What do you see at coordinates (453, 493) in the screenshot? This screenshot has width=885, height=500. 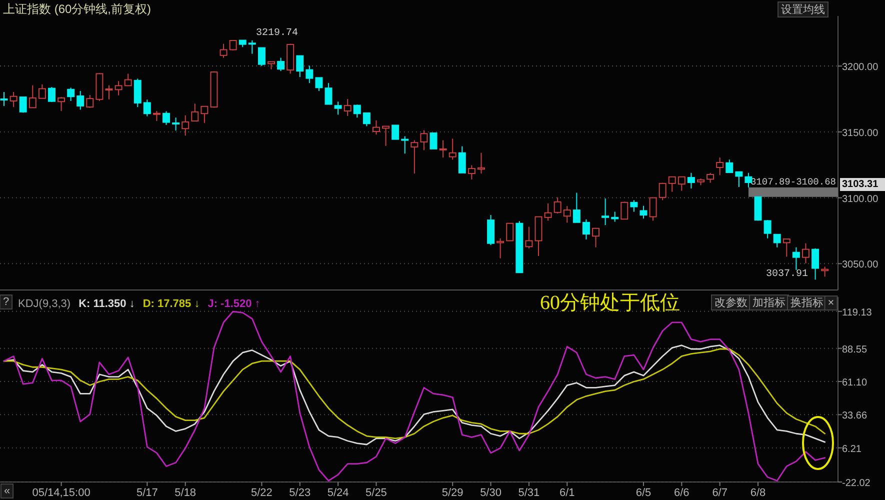 I see `x-tick-label: 5/29` at bounding box center [453, 493].